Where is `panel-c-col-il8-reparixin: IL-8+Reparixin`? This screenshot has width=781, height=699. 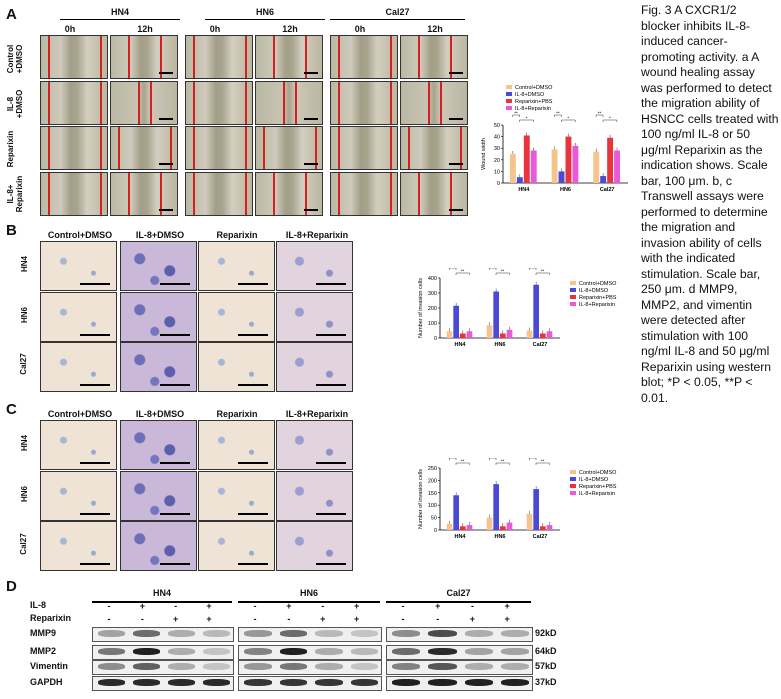
panel-c-col-il8-reparixin: IL-8+Reparixin is located at coordinates (317, 414).